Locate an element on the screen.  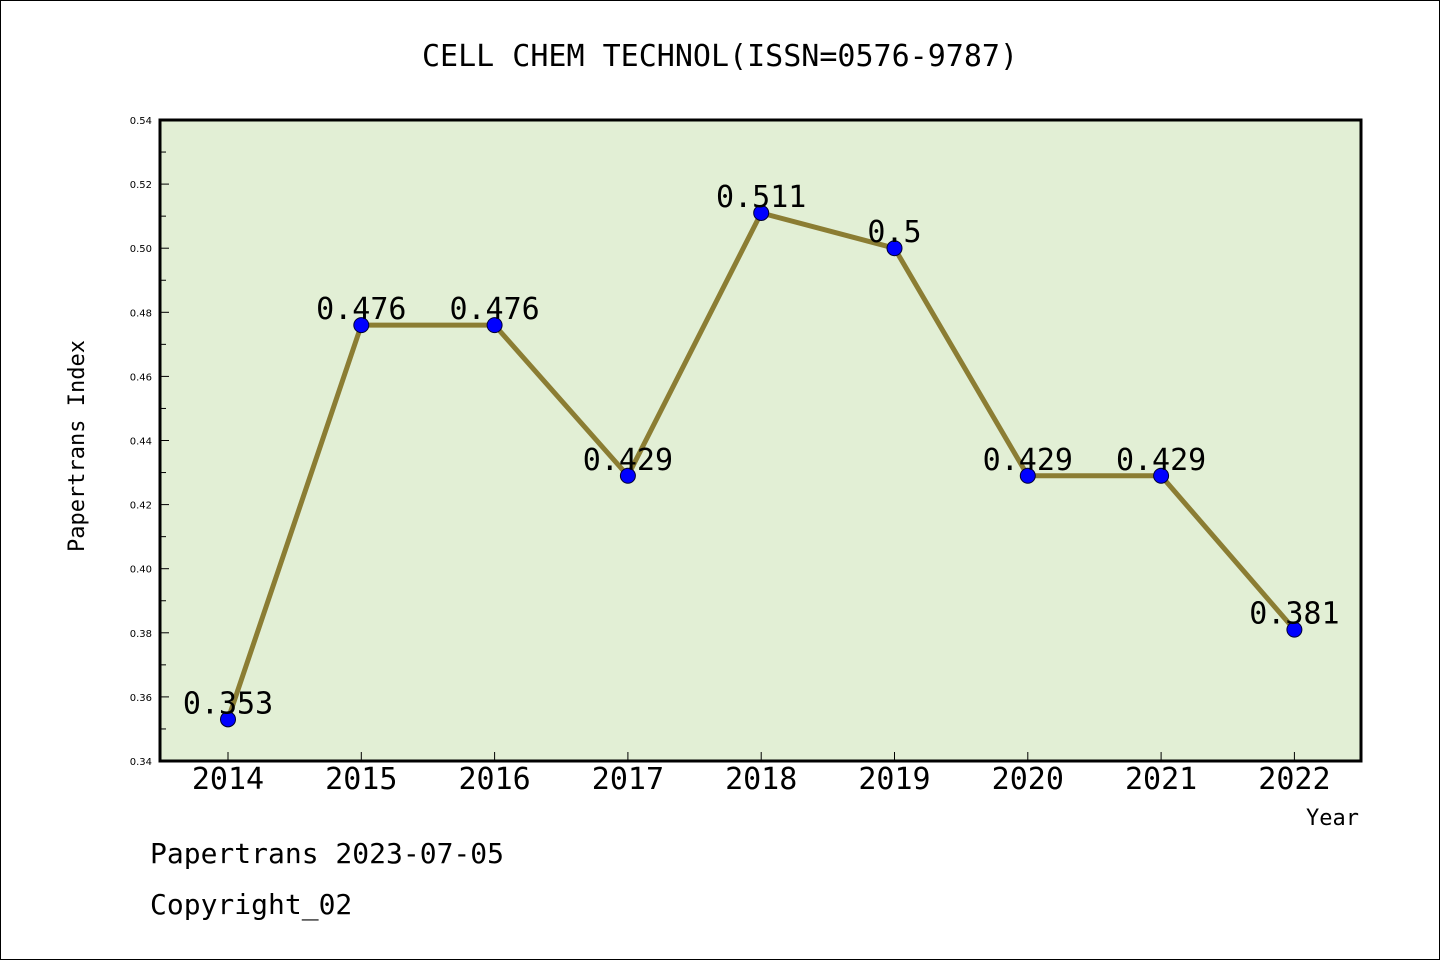
data-label-2018: 0.511 is located at coordinates (761, 197).